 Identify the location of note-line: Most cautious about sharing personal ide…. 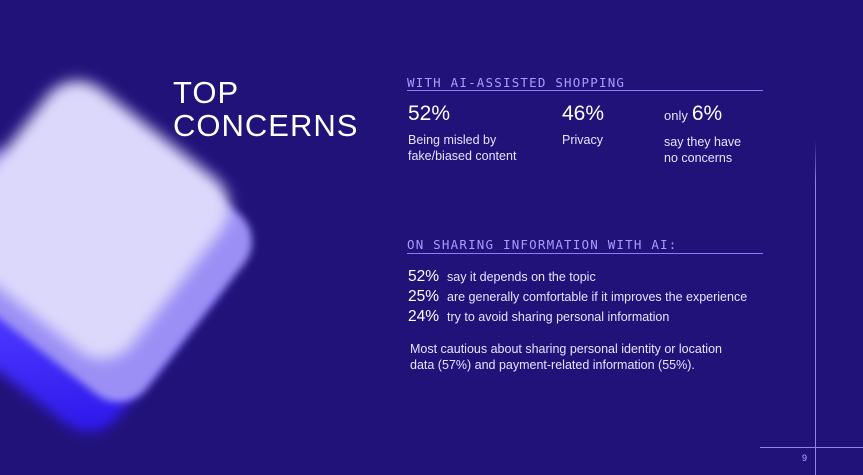
(566, 349).